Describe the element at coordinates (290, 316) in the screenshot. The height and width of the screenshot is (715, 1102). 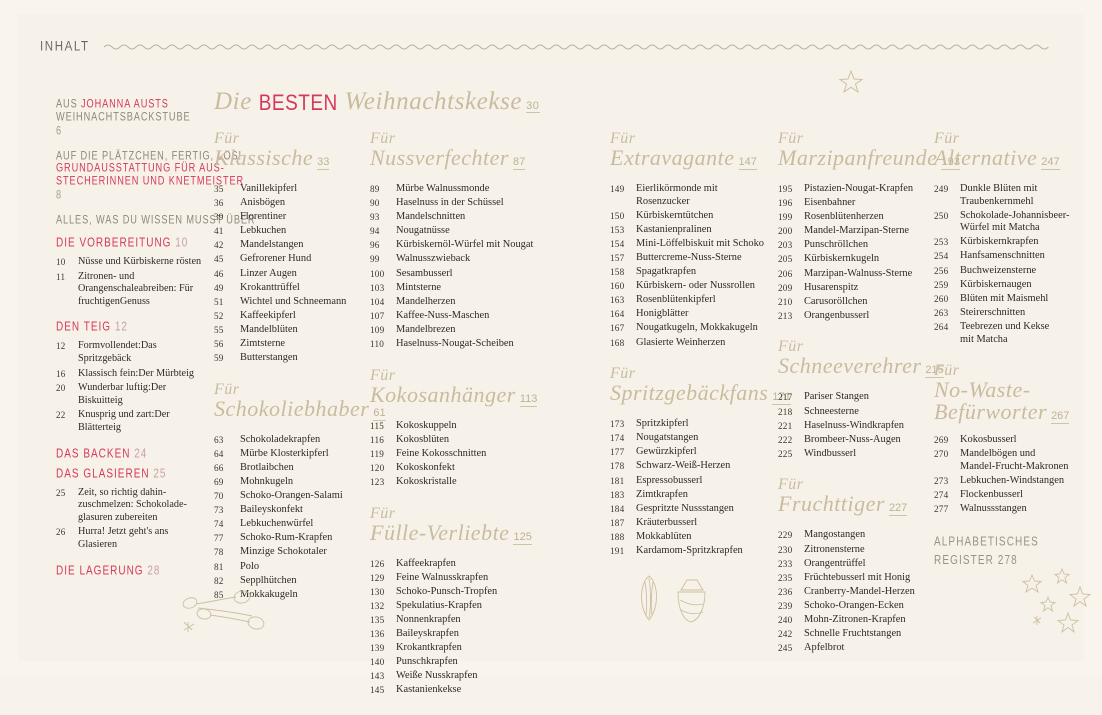
I see `list-item: 52 Kaffeekipferl` at that location.